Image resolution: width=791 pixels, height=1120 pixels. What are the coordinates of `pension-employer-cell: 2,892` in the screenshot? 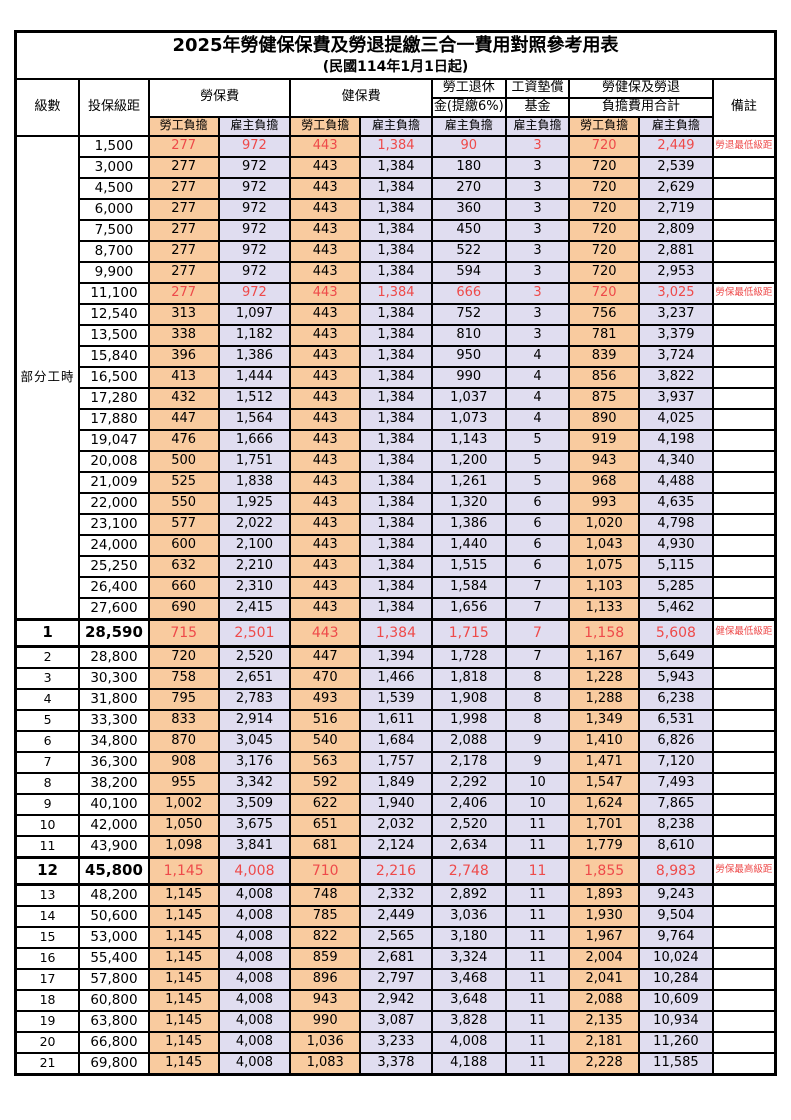 It's located at (468, 895).